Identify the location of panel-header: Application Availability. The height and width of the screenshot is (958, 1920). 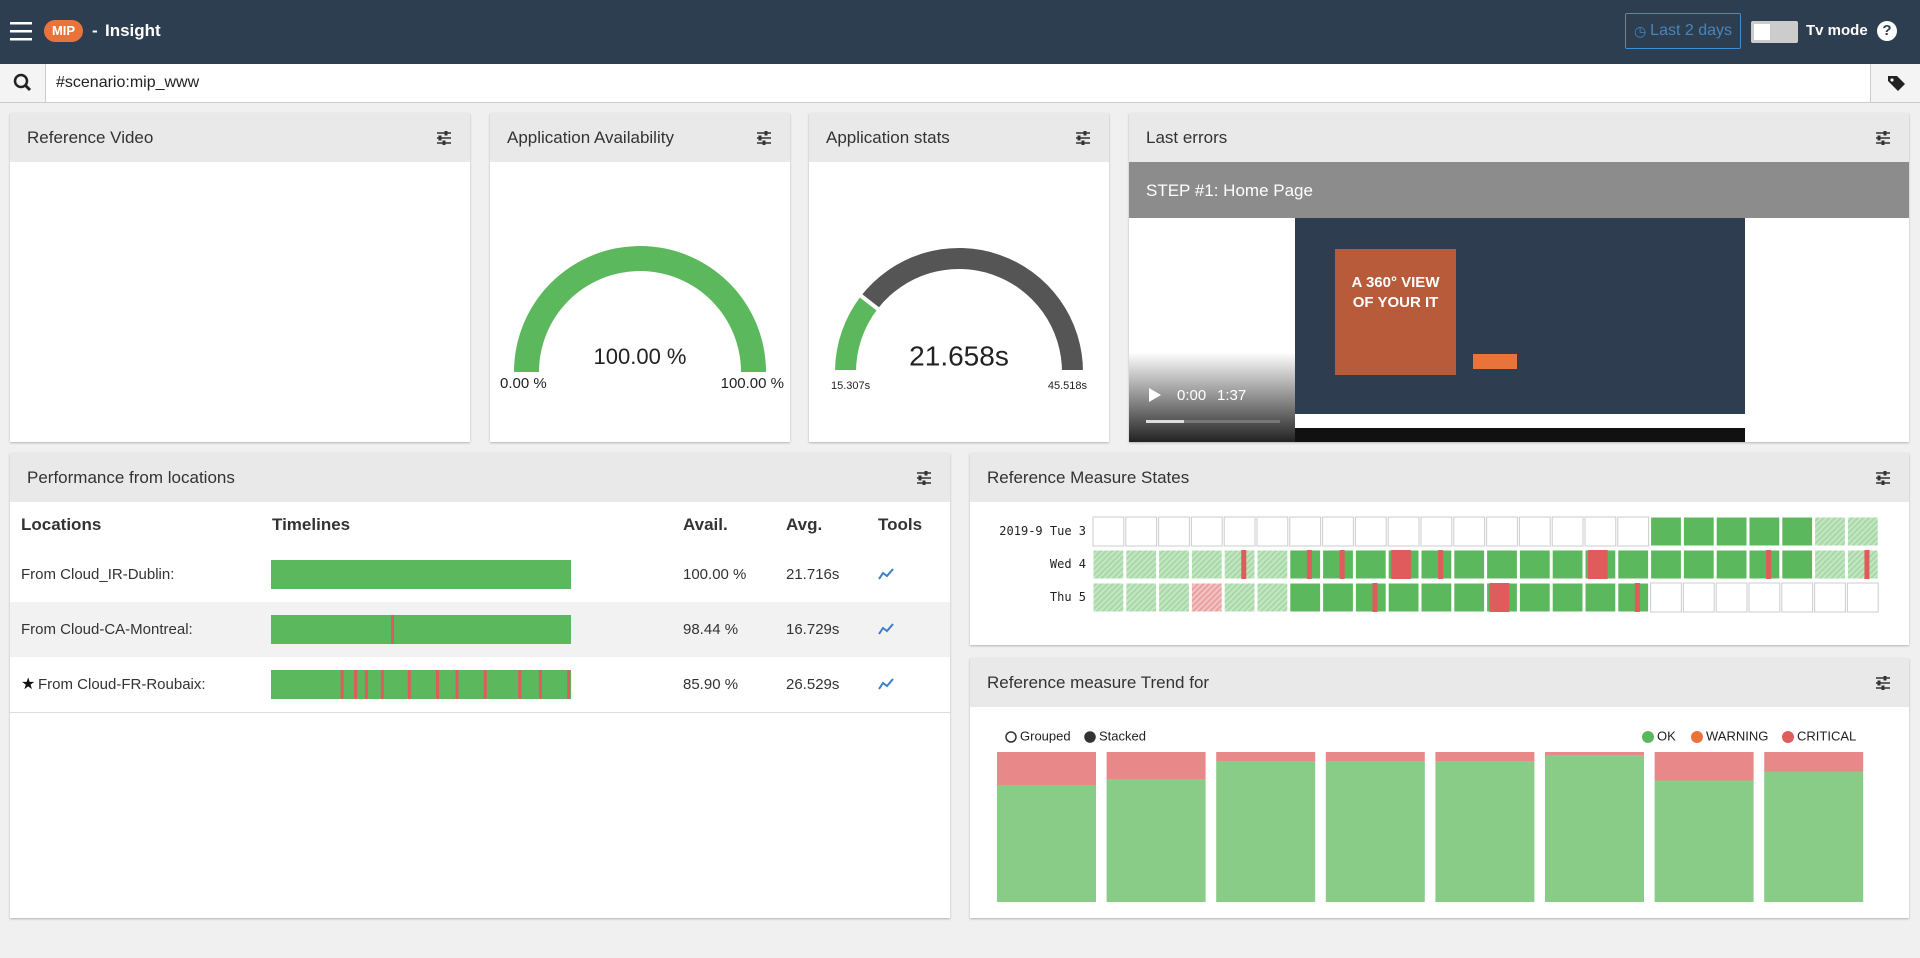
(640, 137).